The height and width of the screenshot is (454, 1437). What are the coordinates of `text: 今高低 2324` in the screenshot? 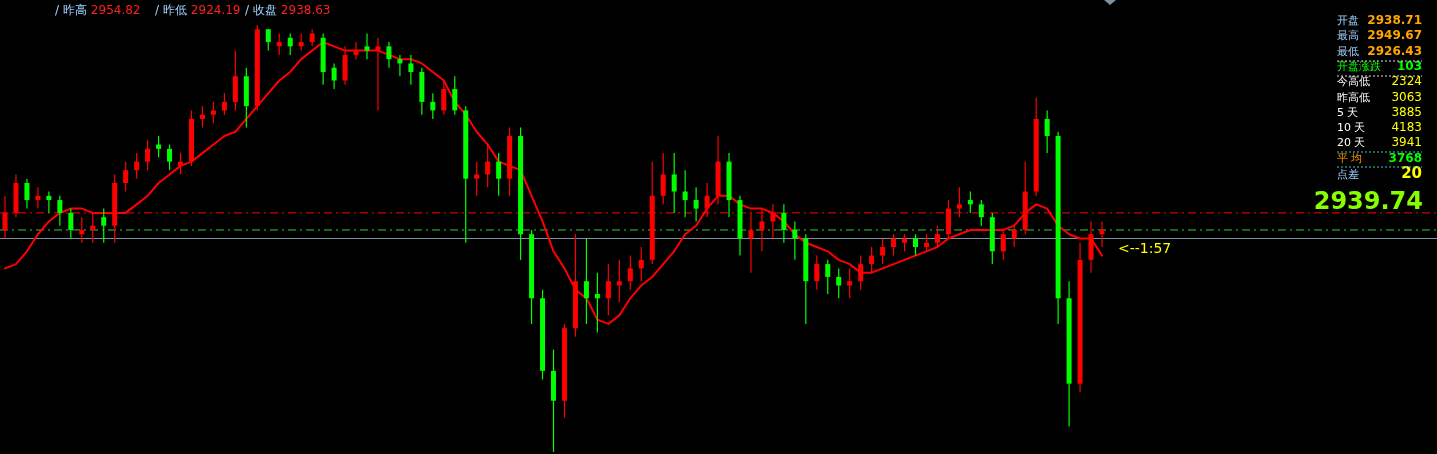 It's located at (1379, 81).